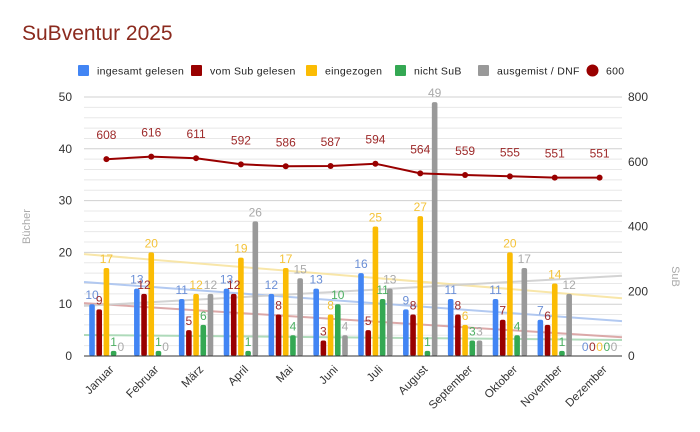 This screenshot has width=700, height=432. Describe the element at coordinates (238, 376) in the screenshot. I see `x-tick-label: April` at that location.